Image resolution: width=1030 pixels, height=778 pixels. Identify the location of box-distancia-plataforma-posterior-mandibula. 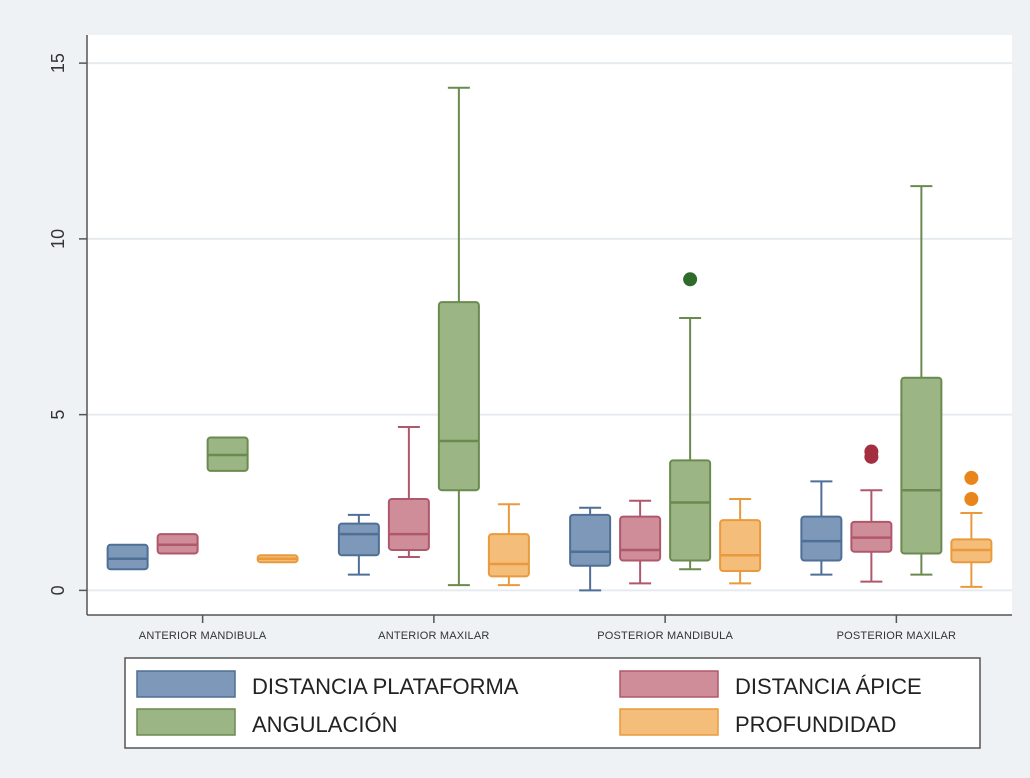
(590, 549).